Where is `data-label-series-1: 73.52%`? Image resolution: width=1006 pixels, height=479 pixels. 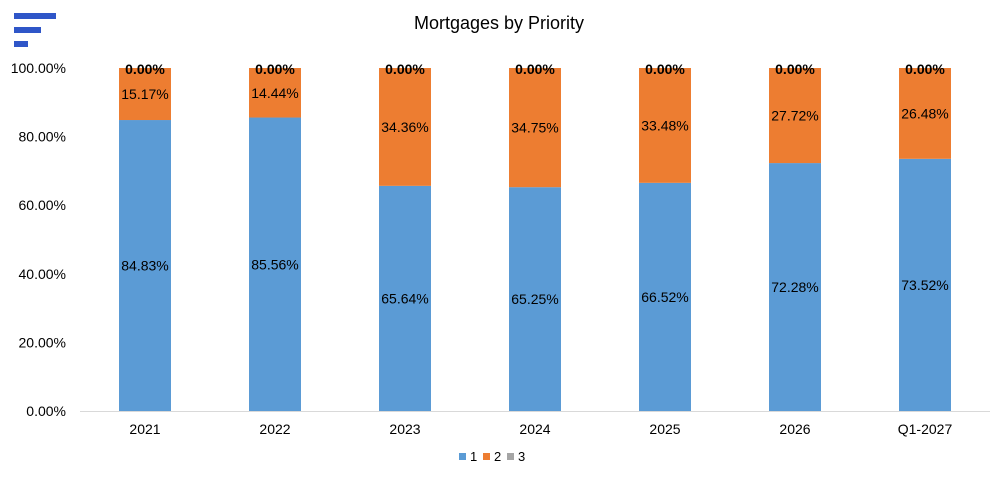 data-label-series-1: 73.52% is located at coordinates (924, 285).